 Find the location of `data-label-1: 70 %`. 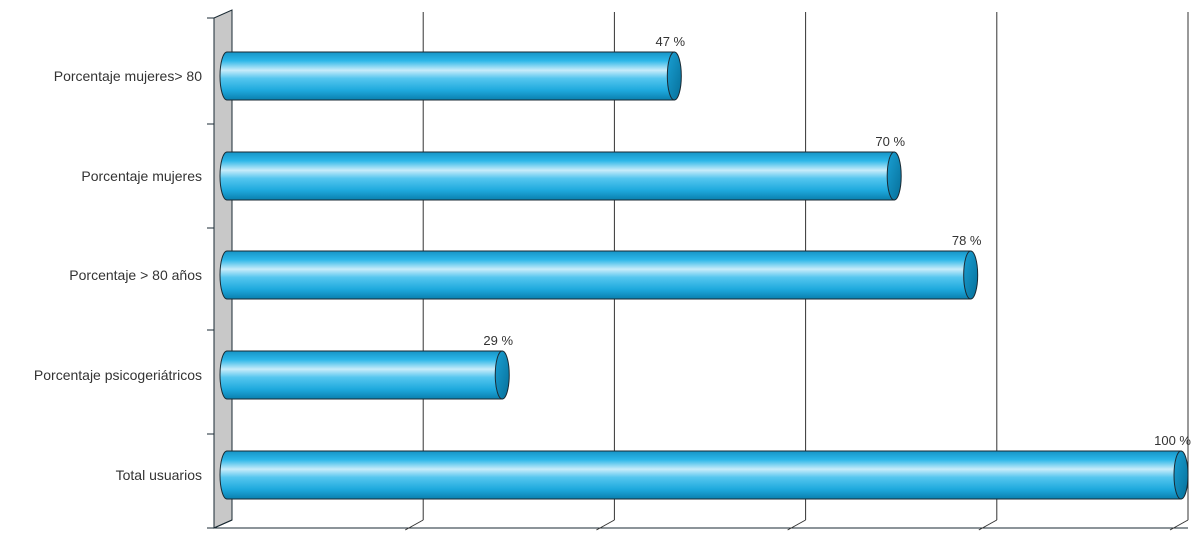

data-label-1: 70 % is located at coordinates (890, 141).